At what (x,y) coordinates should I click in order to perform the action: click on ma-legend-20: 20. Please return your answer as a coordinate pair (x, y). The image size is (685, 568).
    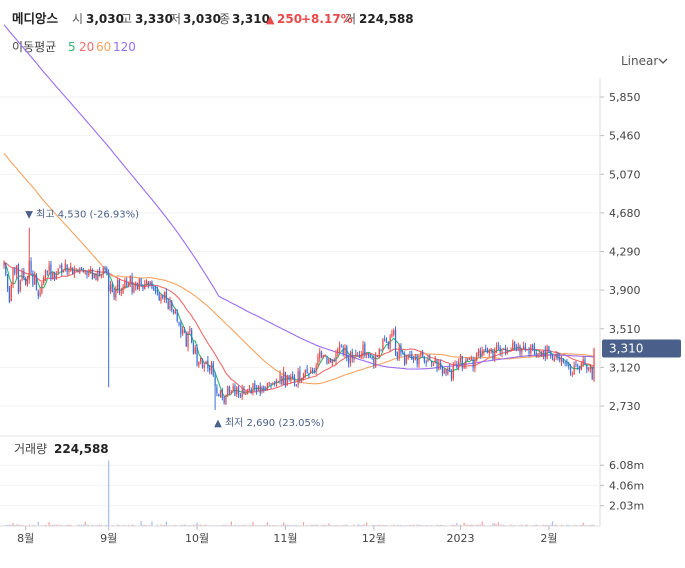
    Looking at the image, I should click on (86, 47).